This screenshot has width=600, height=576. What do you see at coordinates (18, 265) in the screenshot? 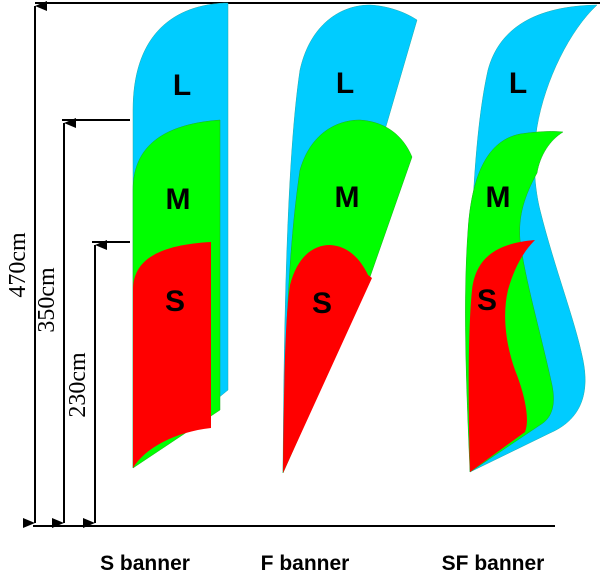
I see `470-dimension-label: 470cm` at bounding box center [18, 265].